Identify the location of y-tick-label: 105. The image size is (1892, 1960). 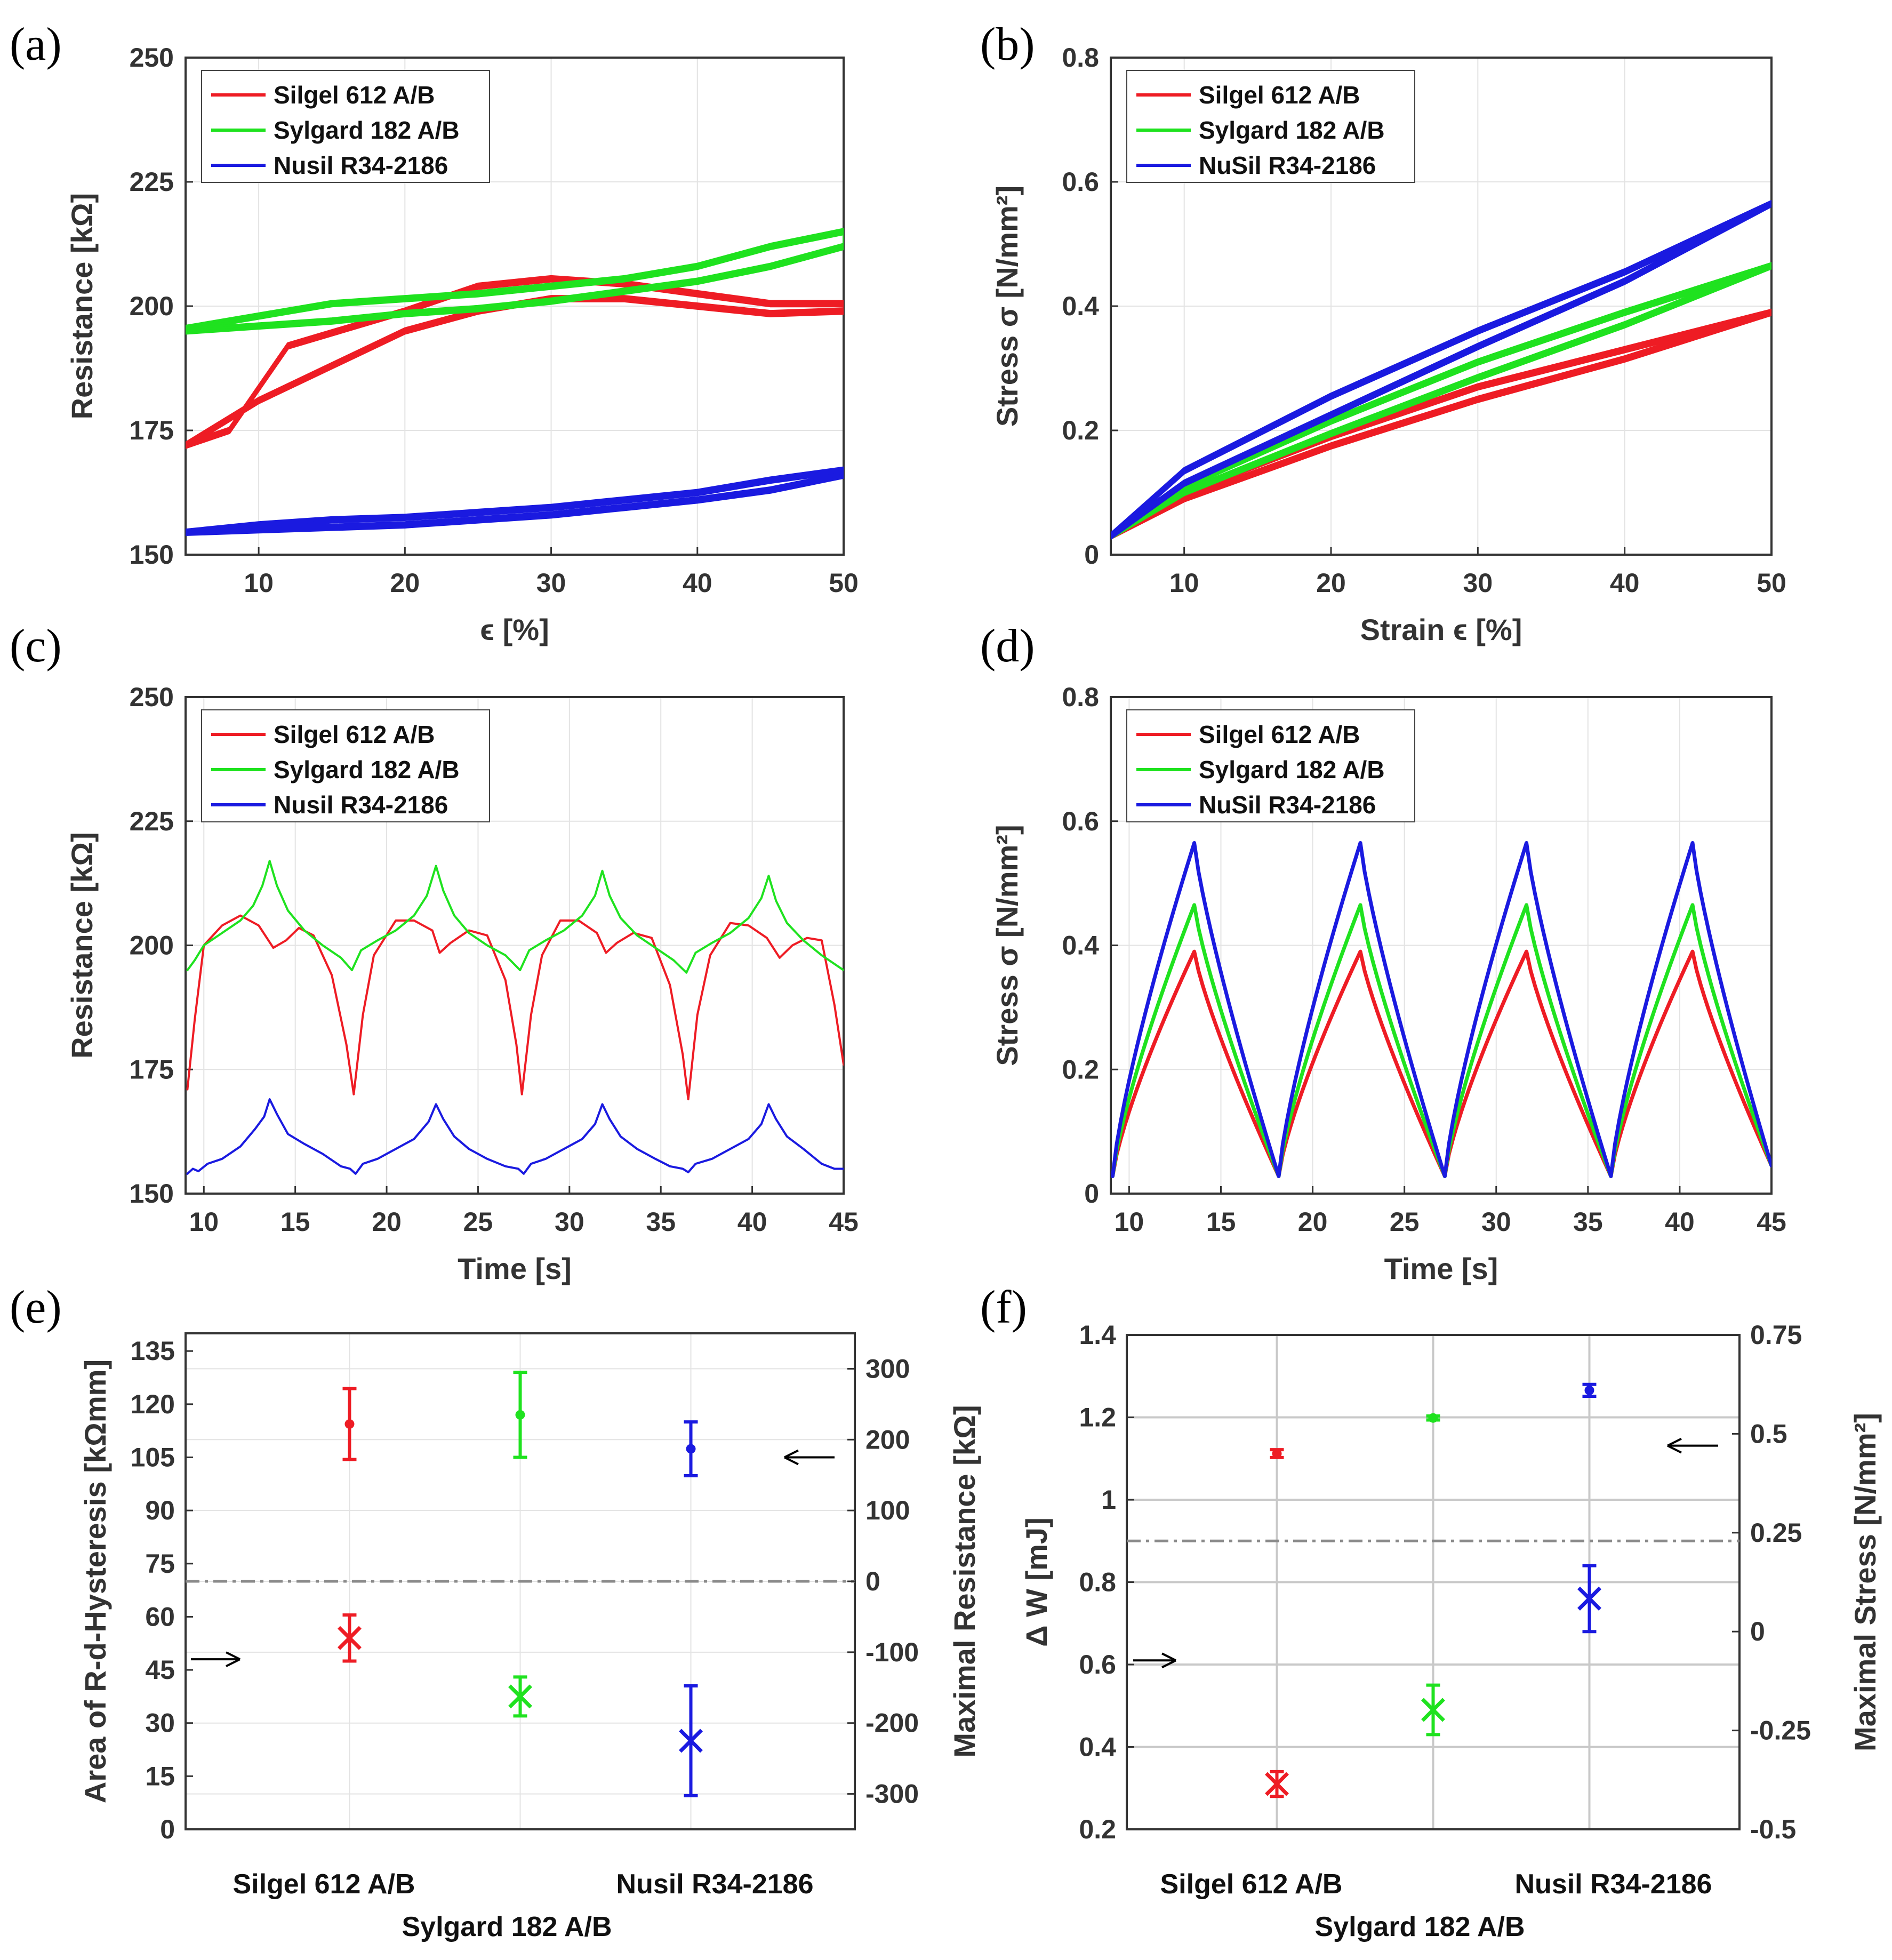
(153, 1458).